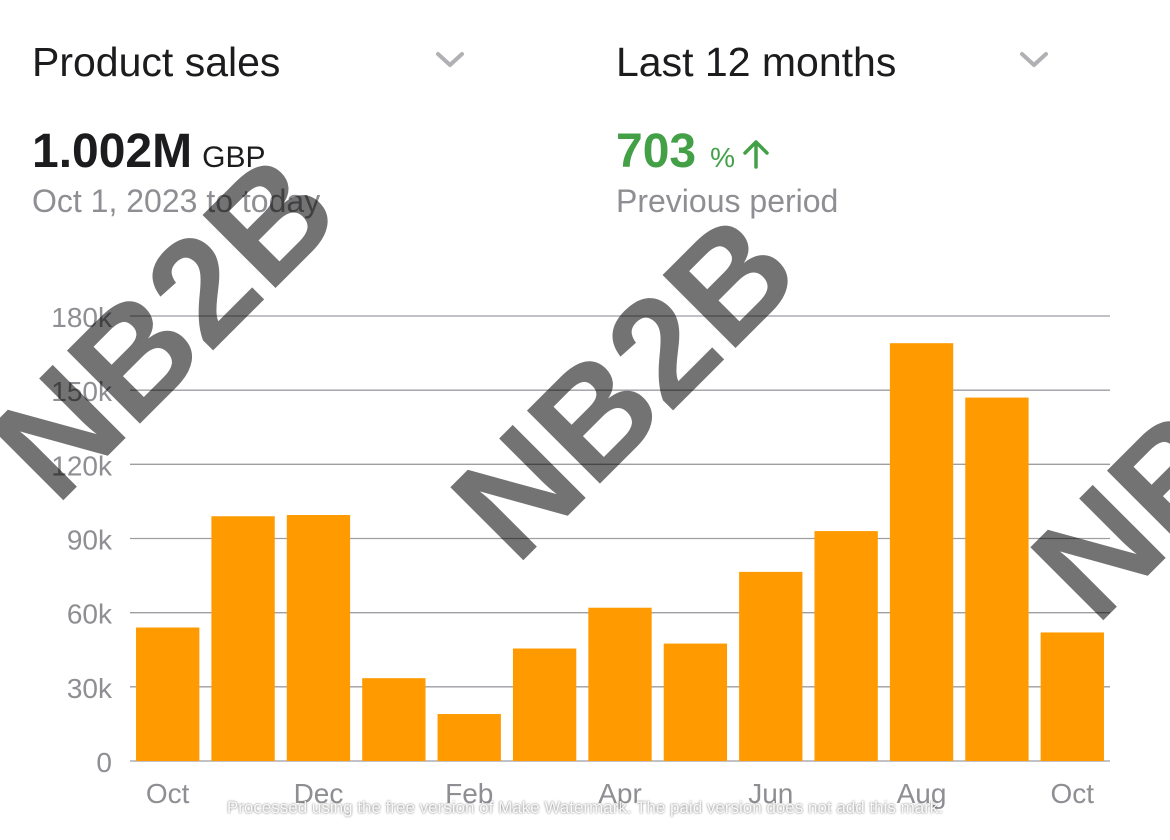 Image resolution: width=1170 pixels, height=840 pixels. Describe the element at coordinates (104, 762) in the screenshot. I see `y-tick-label: 0` at that location.